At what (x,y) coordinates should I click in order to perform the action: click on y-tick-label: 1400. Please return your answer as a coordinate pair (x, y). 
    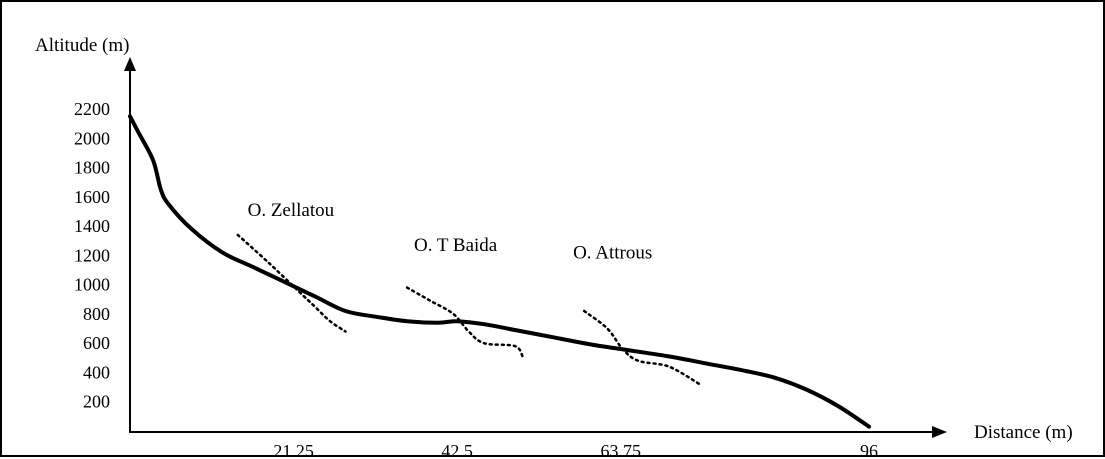
    Looking at the image, I should click on (92, 226).